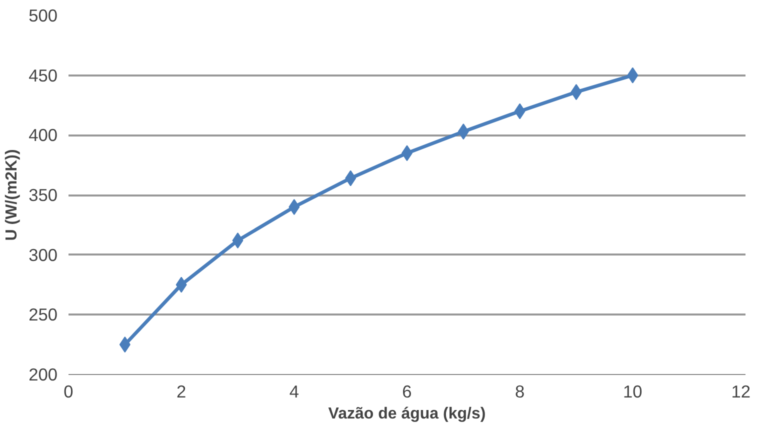 Image resolution: width=762 pixels, height=430 pixels. What do you see at coordinates (12, 195) in the screenshot?
I see `y-axis-title: U (W/(m2K))` at bounding box center [12, 195].